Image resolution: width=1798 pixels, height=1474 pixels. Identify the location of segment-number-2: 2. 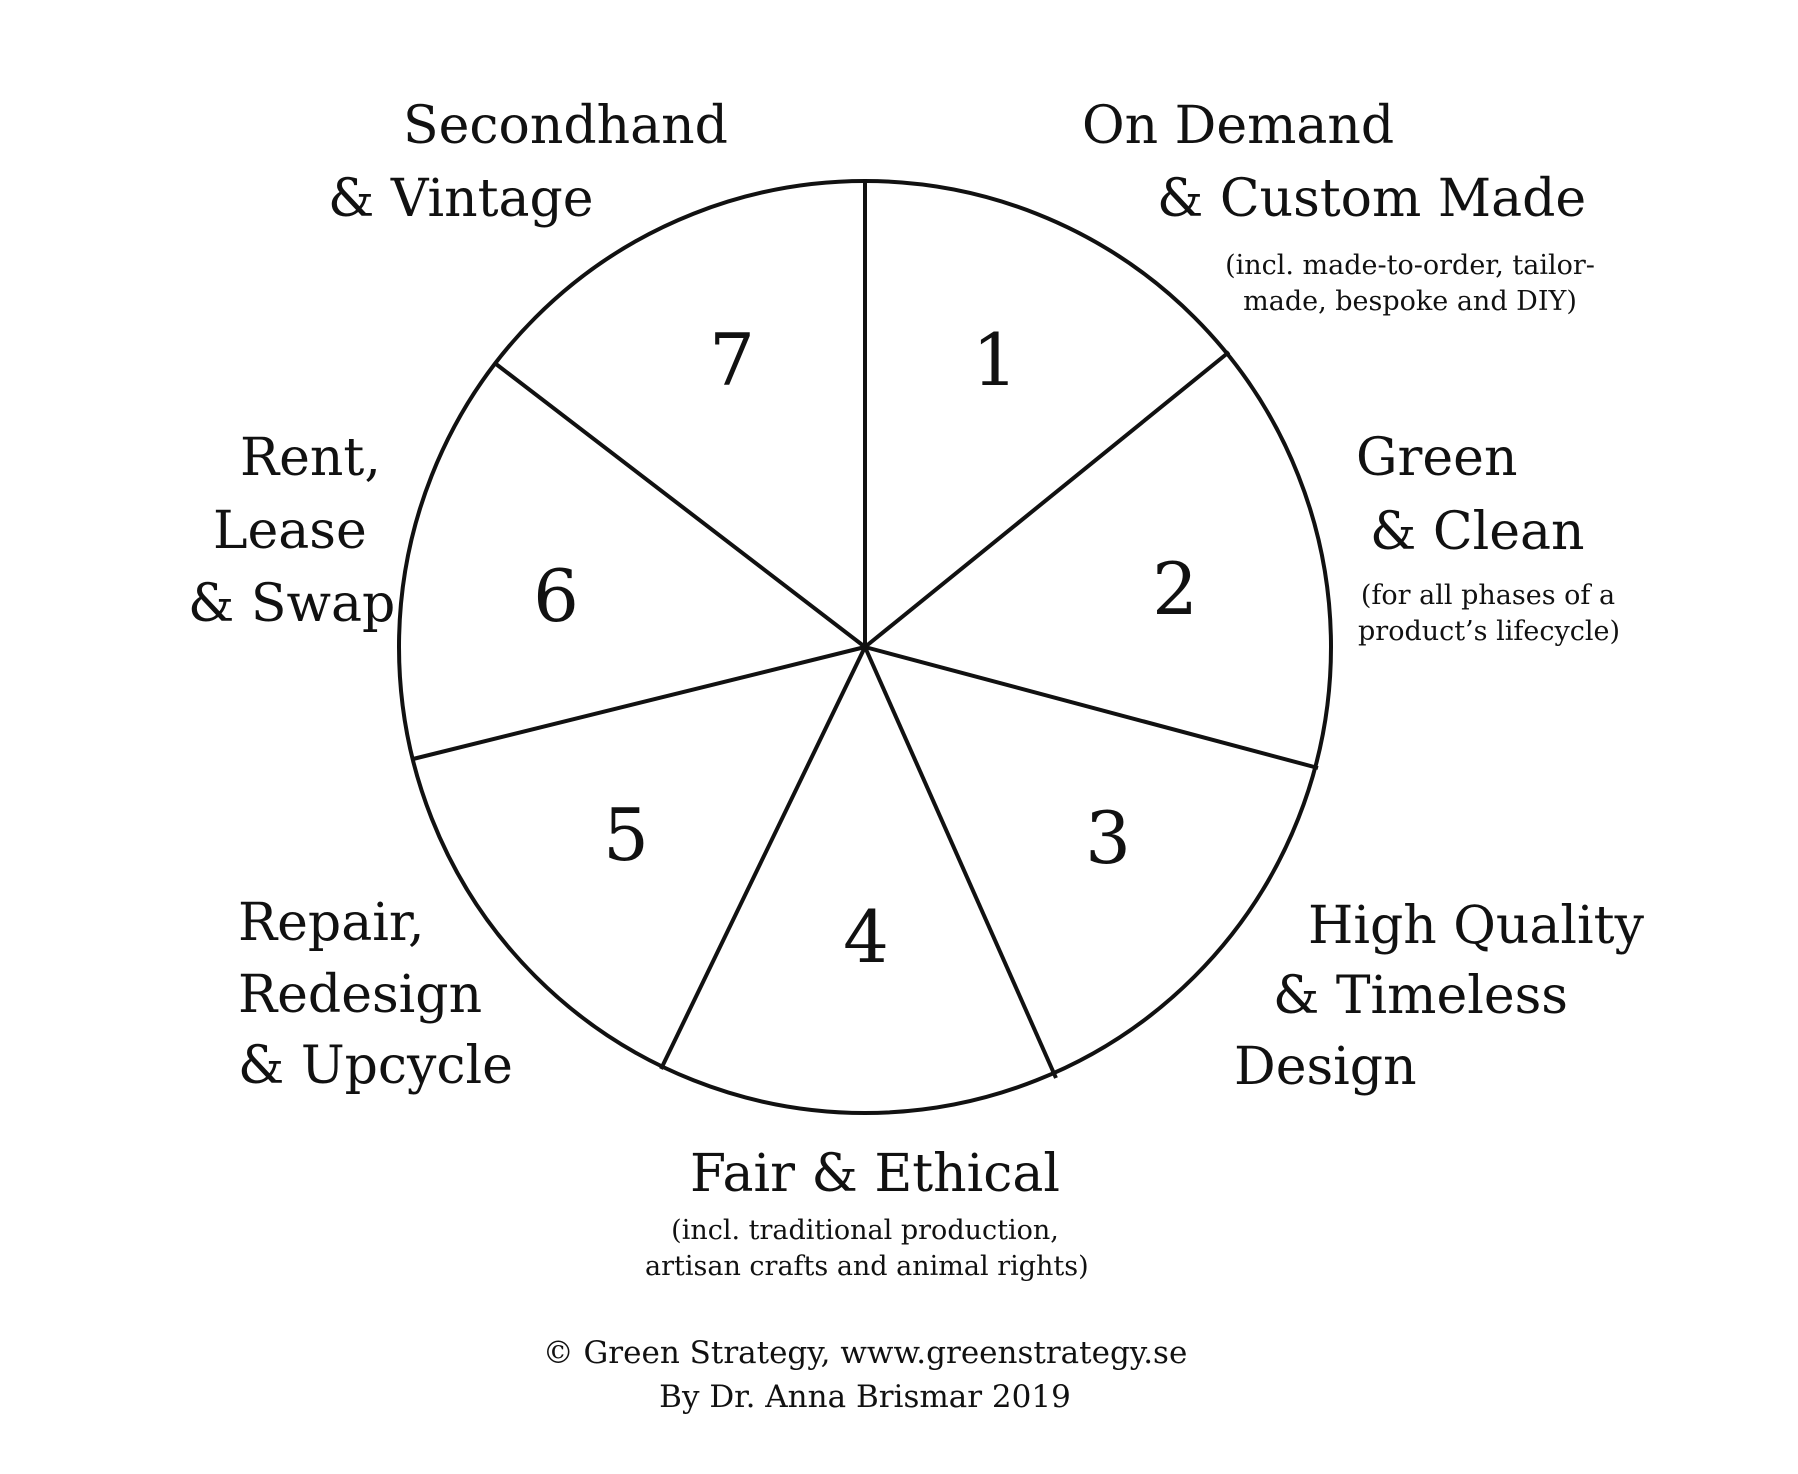
(1175, 589).